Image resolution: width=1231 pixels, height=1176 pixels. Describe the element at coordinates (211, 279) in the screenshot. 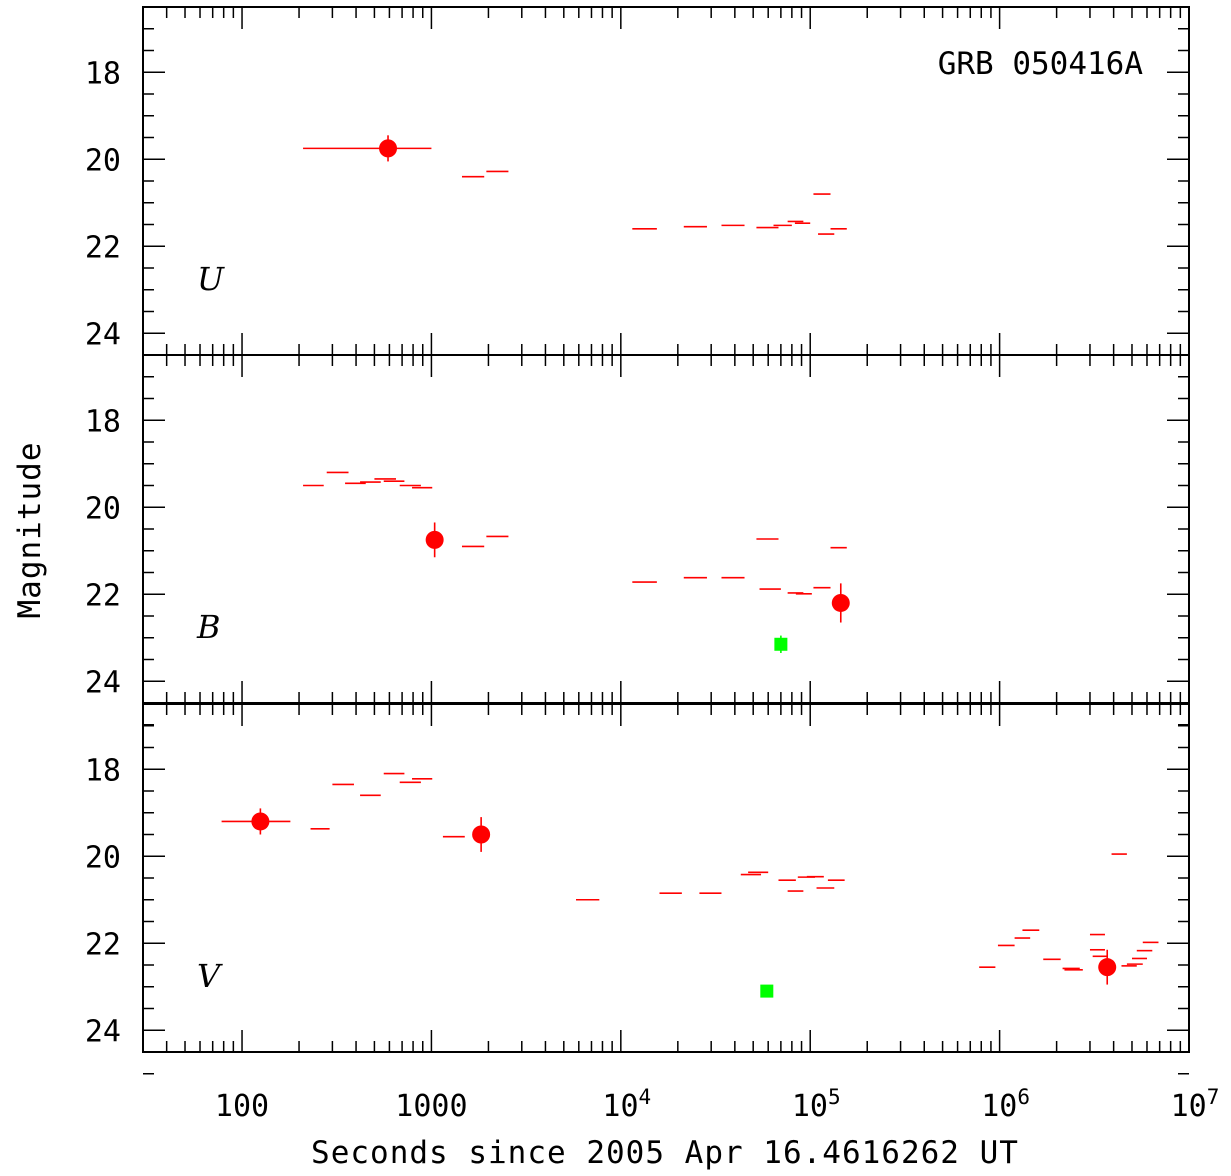

I see `band-label-u: U` at that location.